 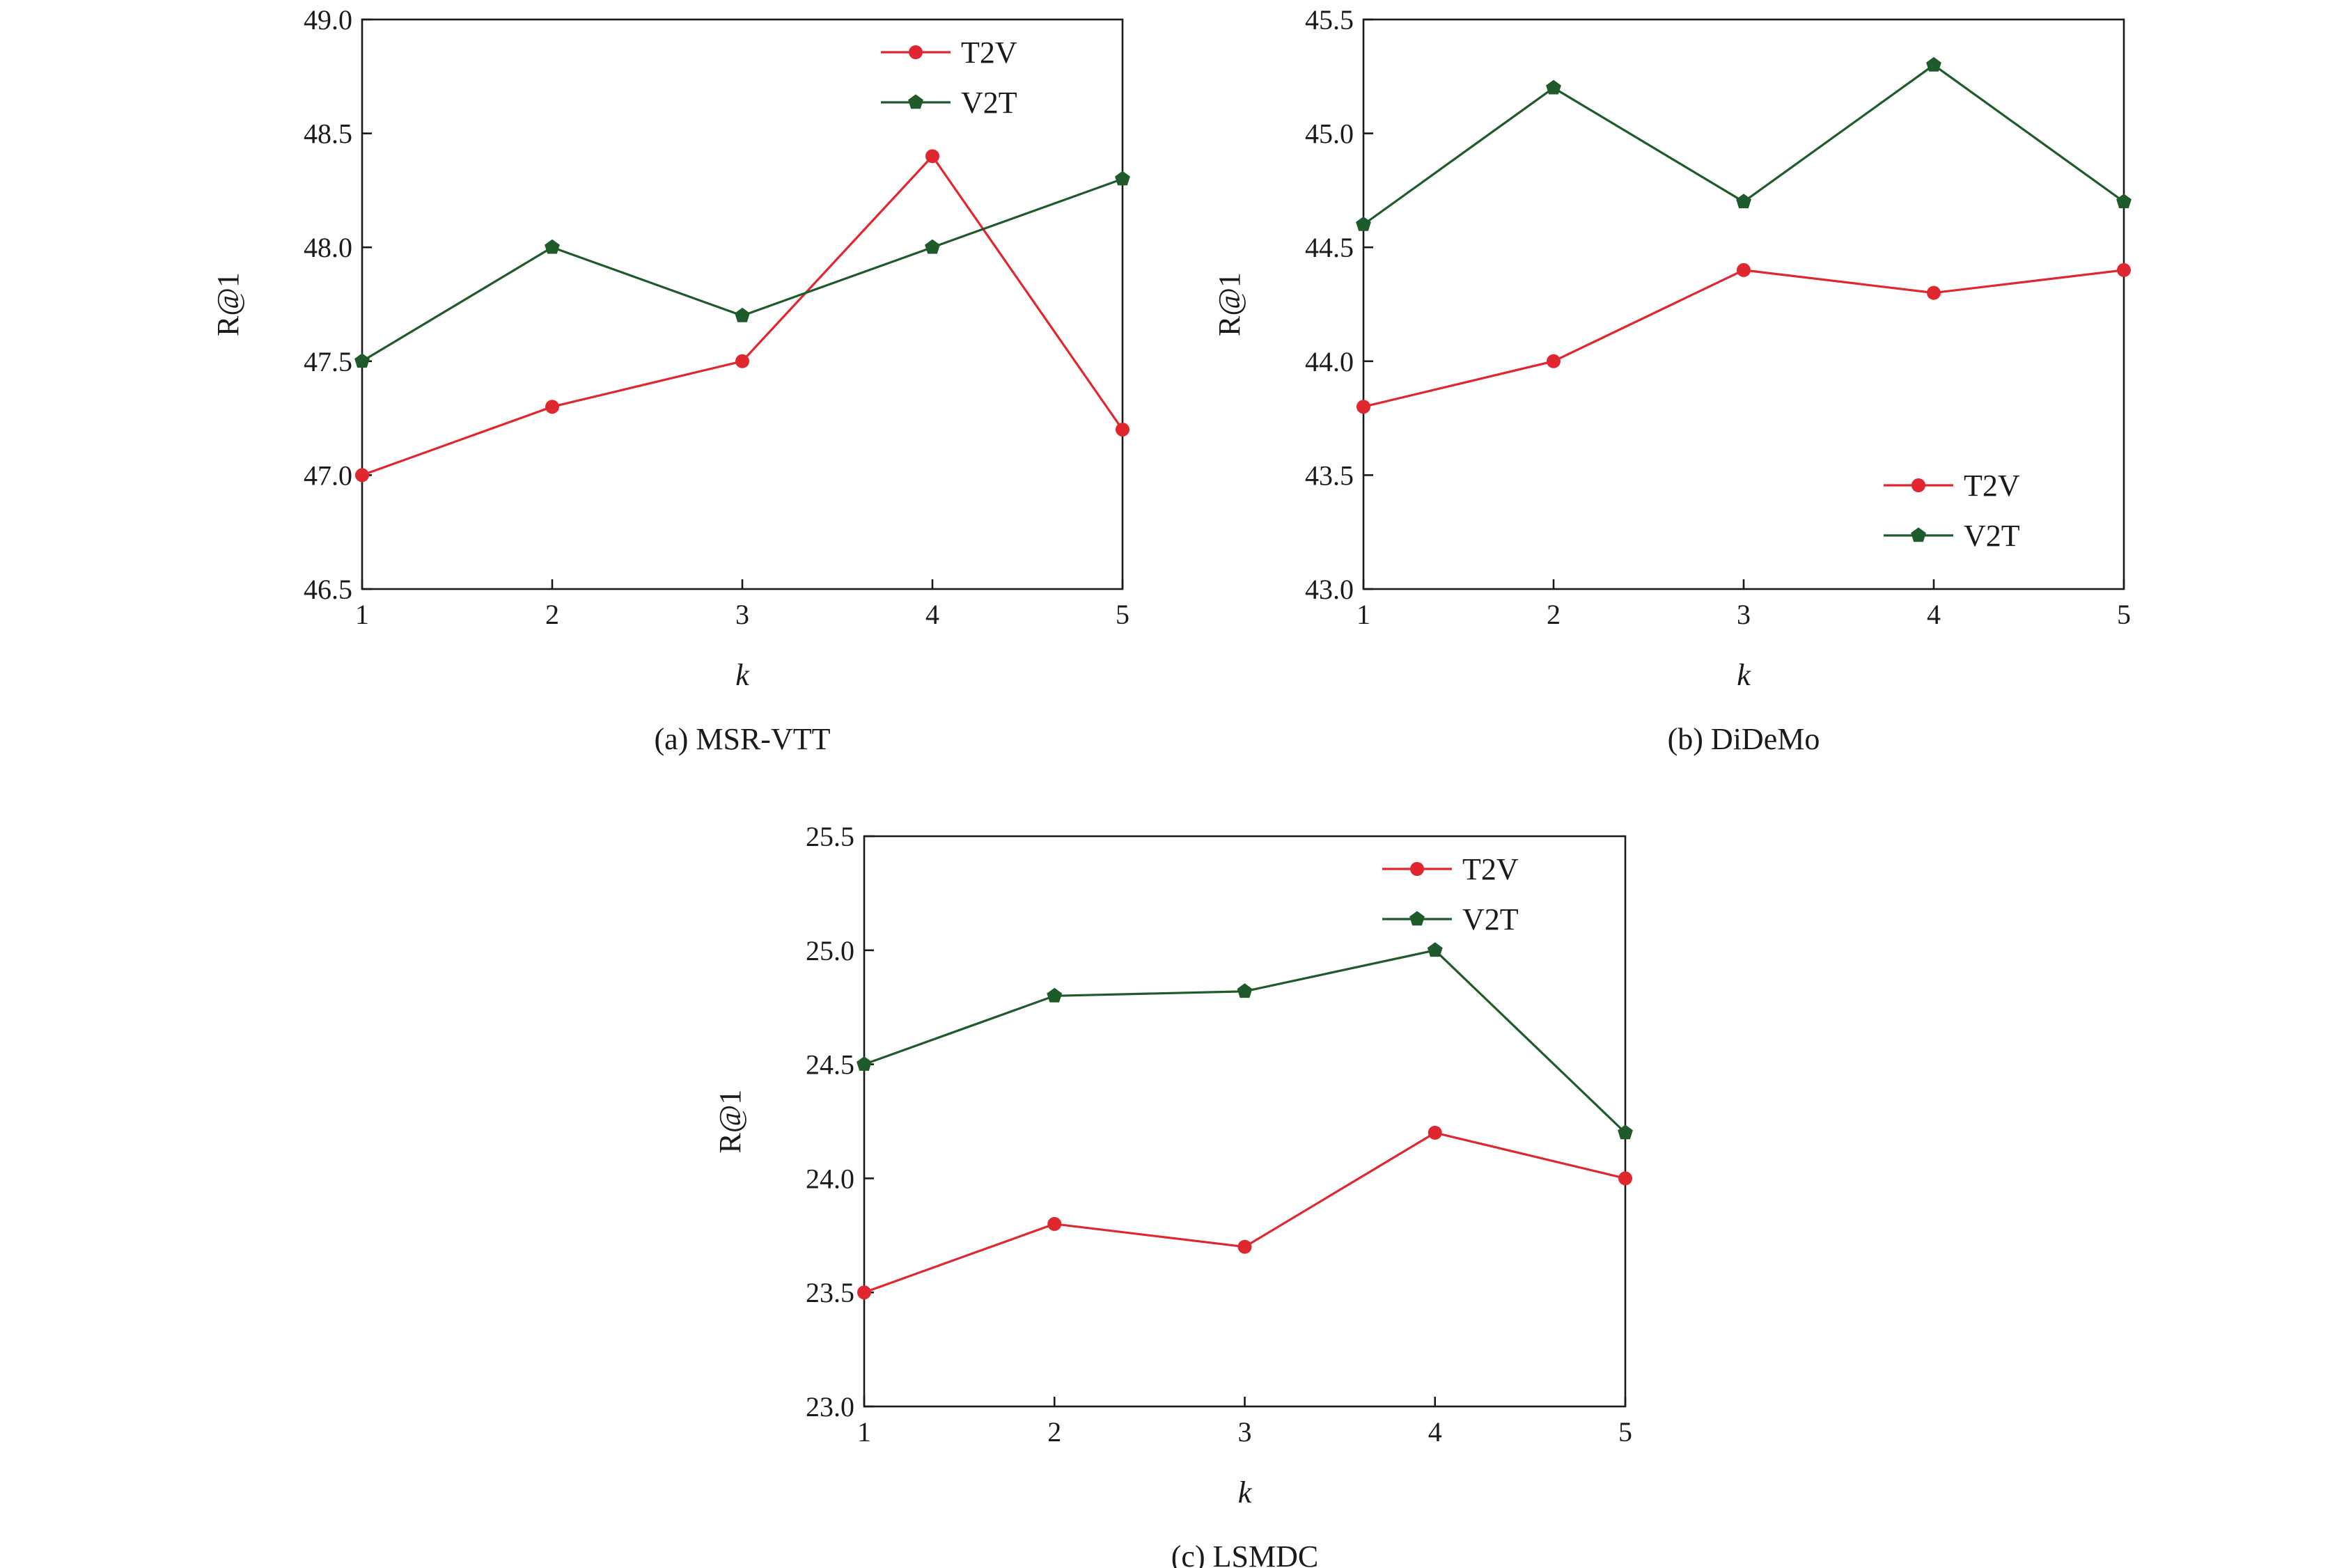 What do you see at coordinates (830, 1292) in the screenshot?
I see `y-tick-label: 23.5` at bounding box center [830, 1292].